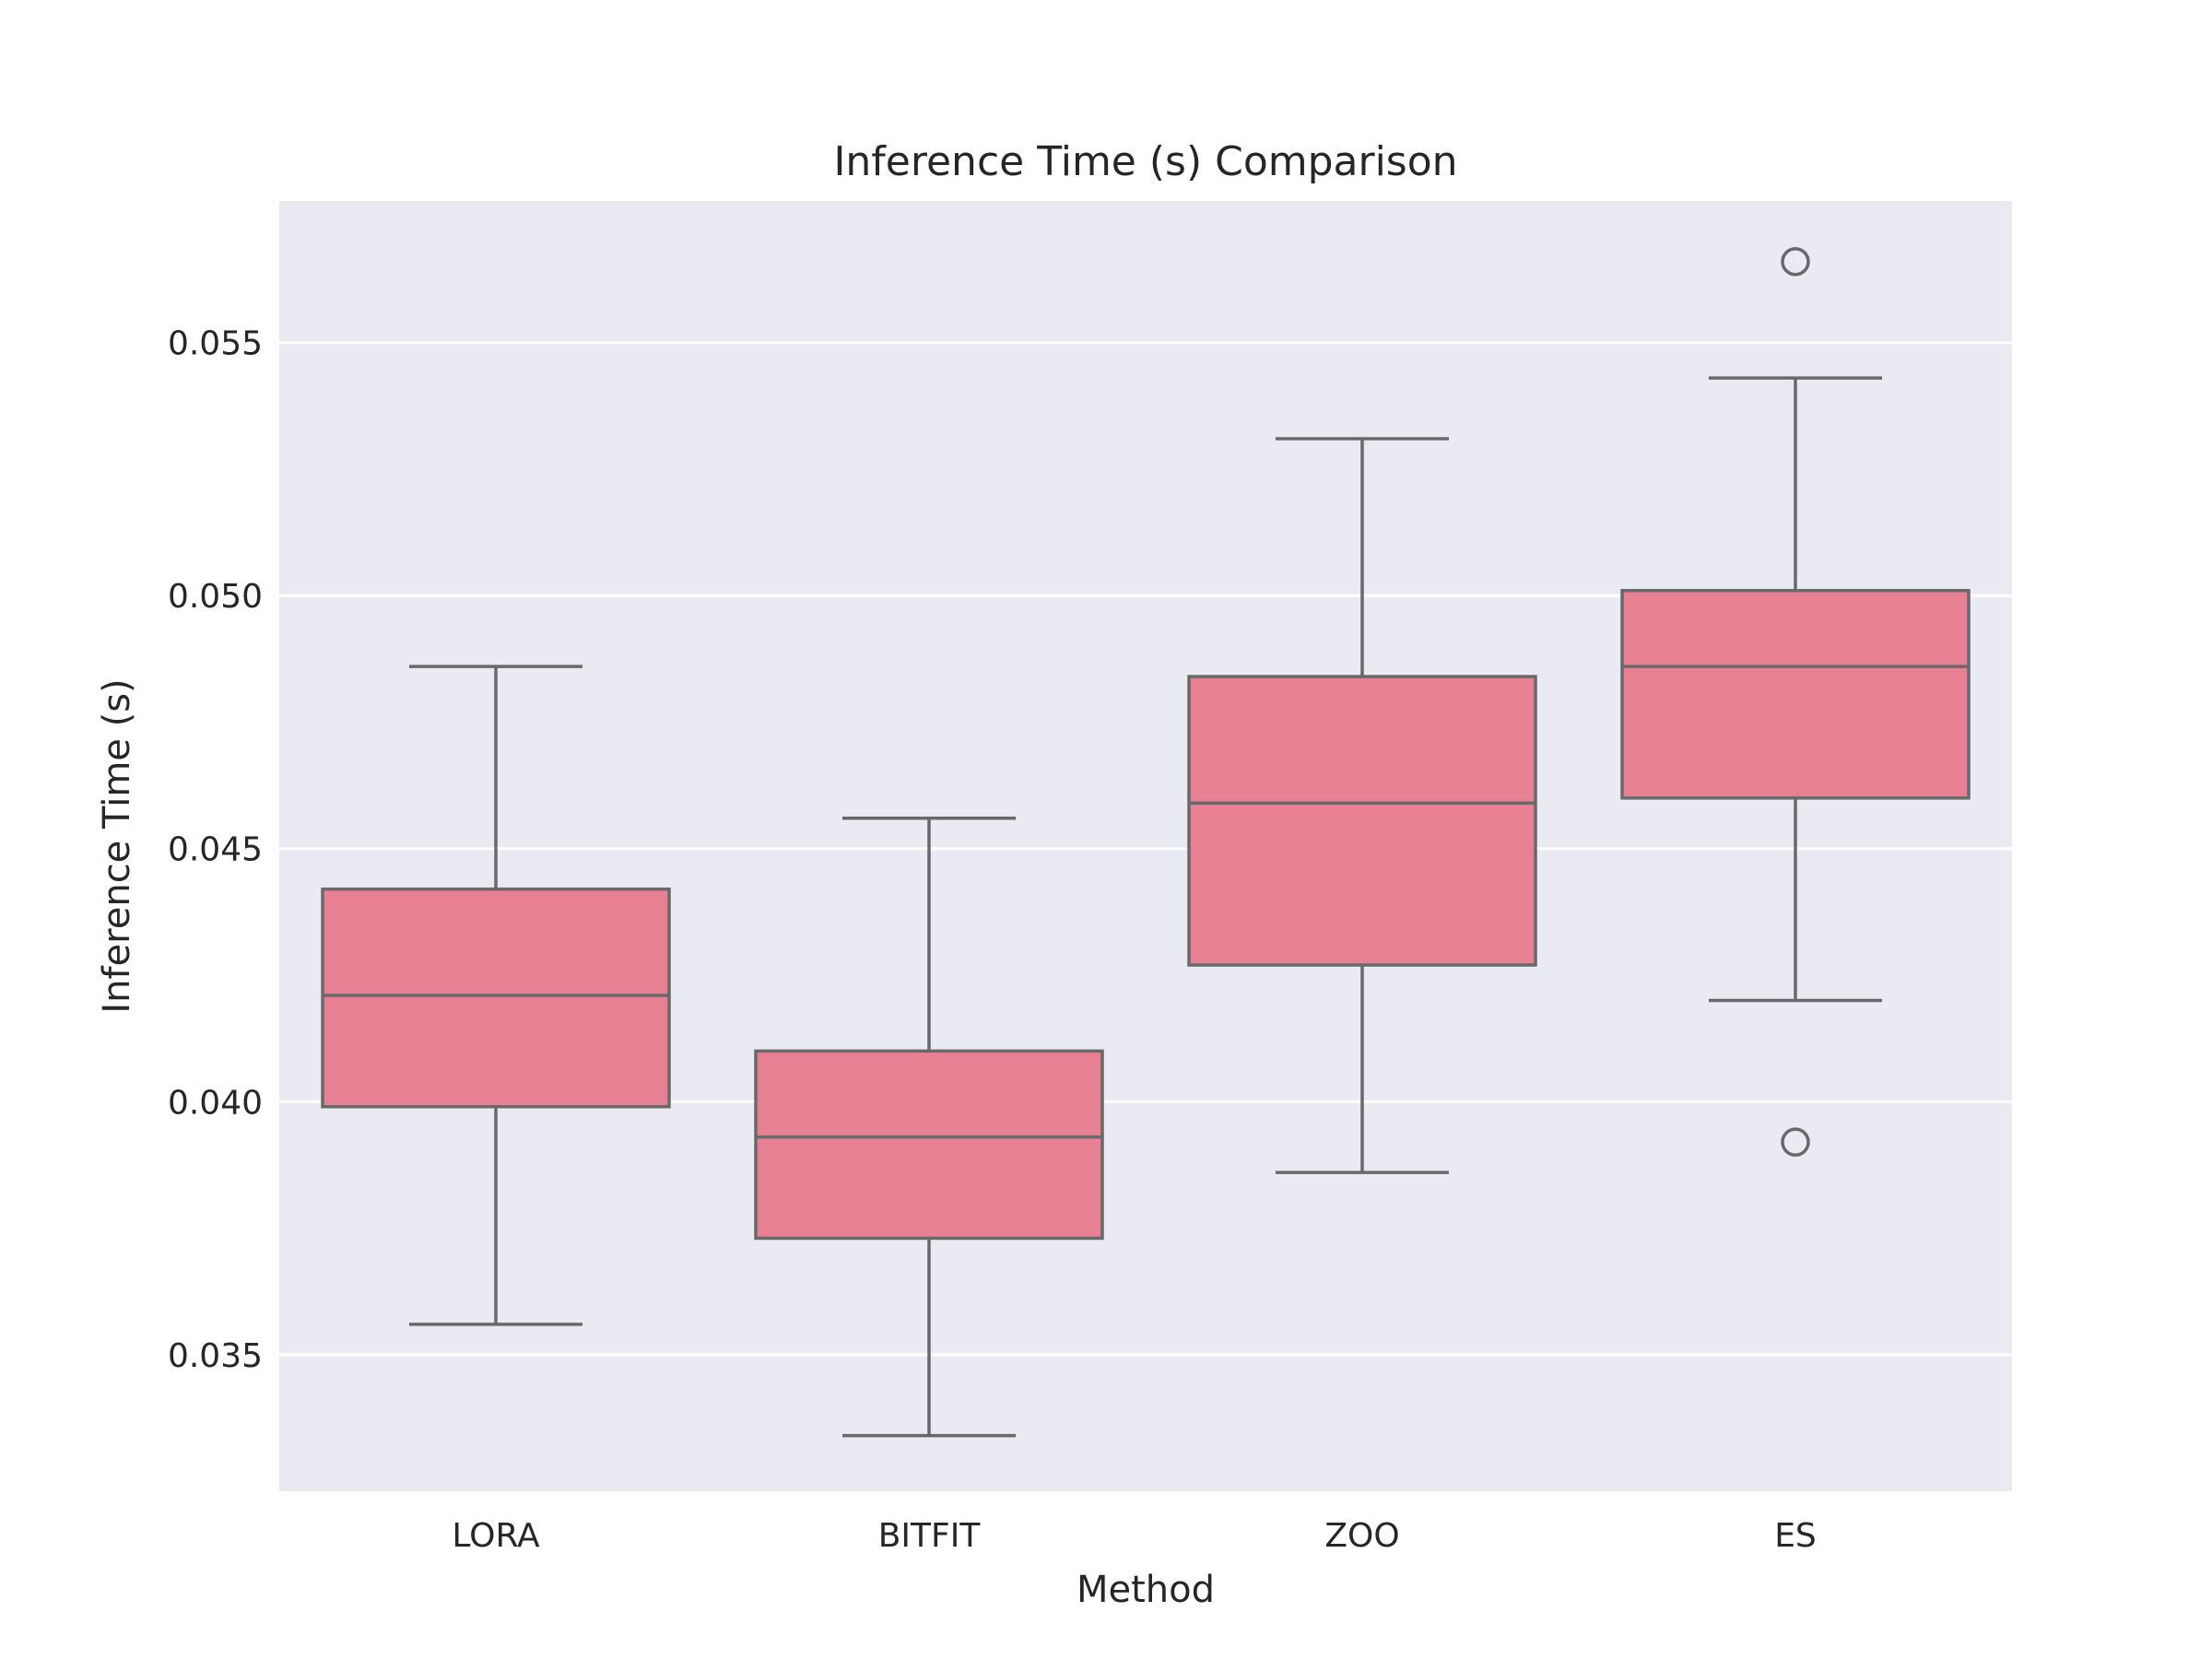  Describe the element at coordinates (496, 1536) in the screenshot. I see `x-tick-label: LORA` at that location.